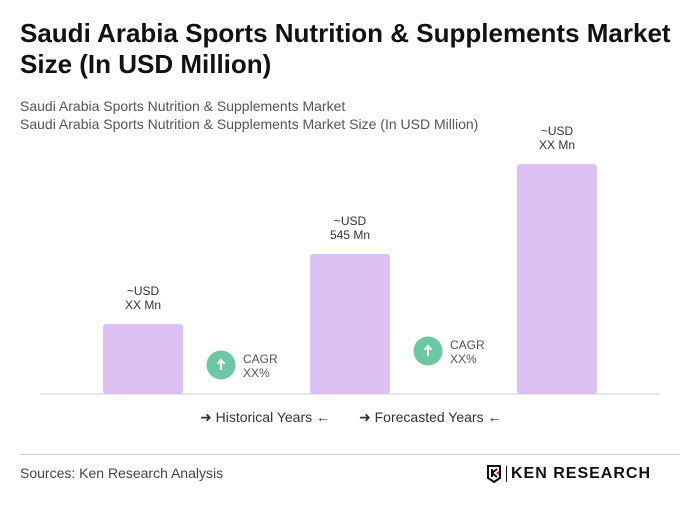 This screenshot has height=520, width=700. I want to click on ken-research-logo: KEN RESEARCH, so click(568, 474).